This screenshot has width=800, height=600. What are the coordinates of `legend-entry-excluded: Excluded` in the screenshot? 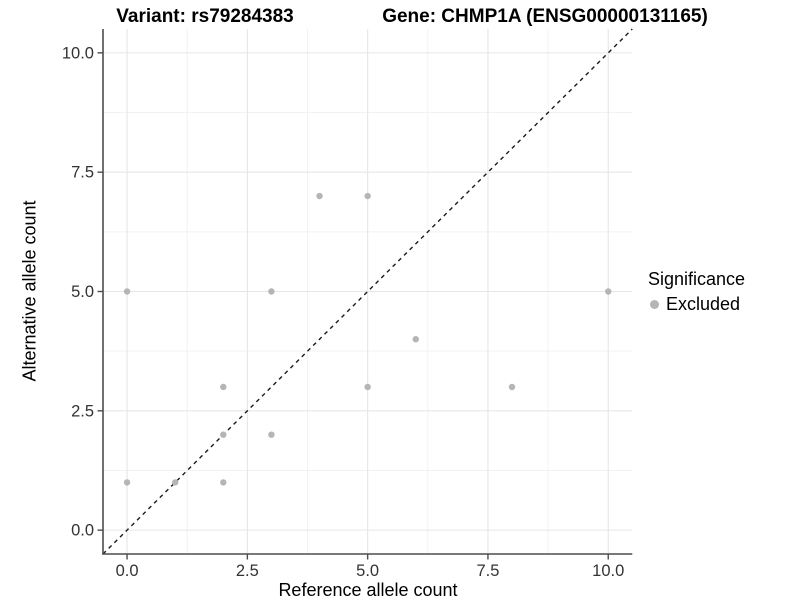 It's located at (696, 304).